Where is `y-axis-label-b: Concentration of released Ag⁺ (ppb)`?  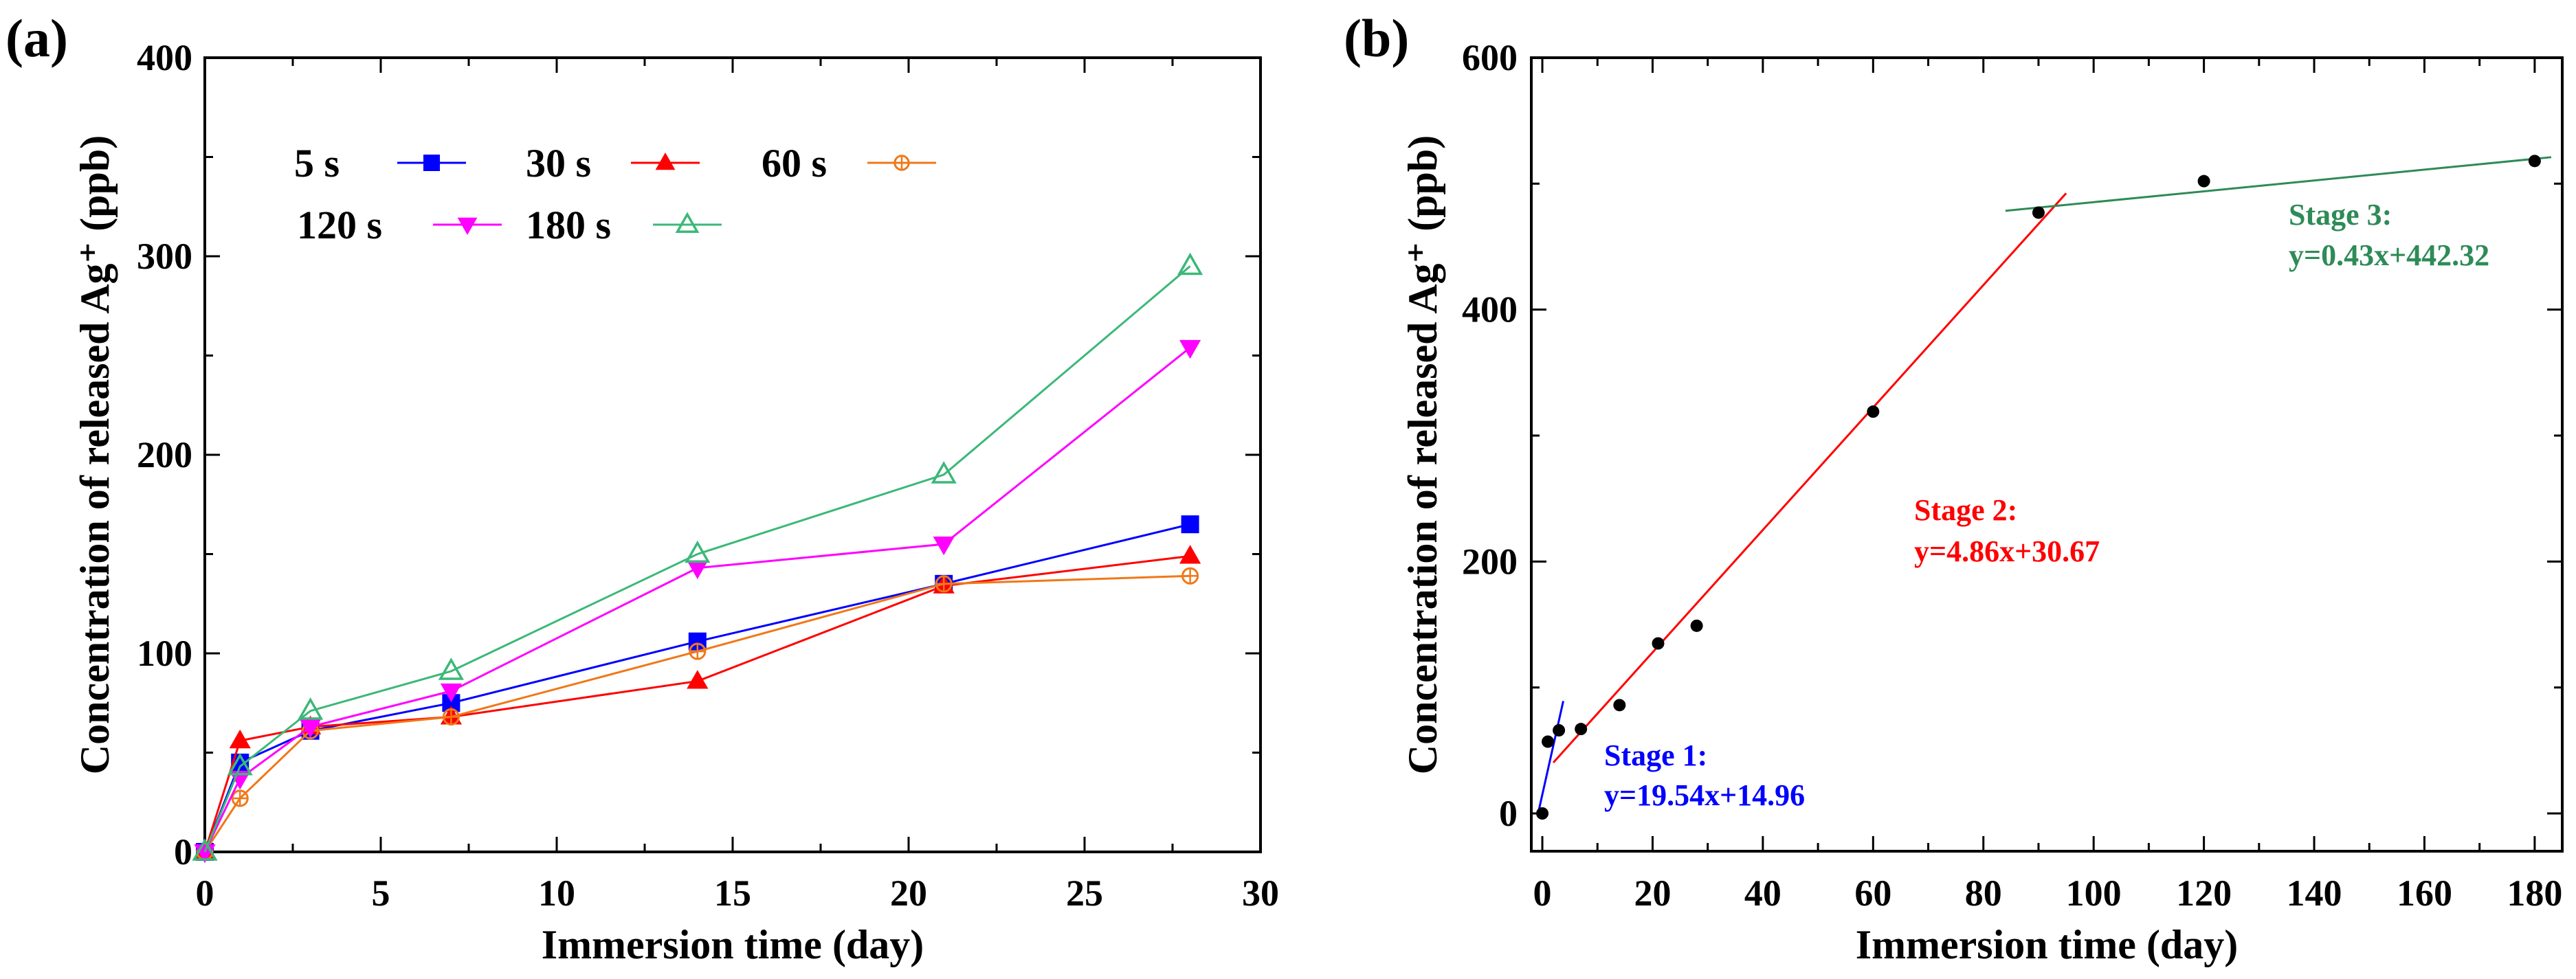 y-axis-label-b: Concentration of released Ag⁺ (ppb) is located at coordinates (1422, 455).